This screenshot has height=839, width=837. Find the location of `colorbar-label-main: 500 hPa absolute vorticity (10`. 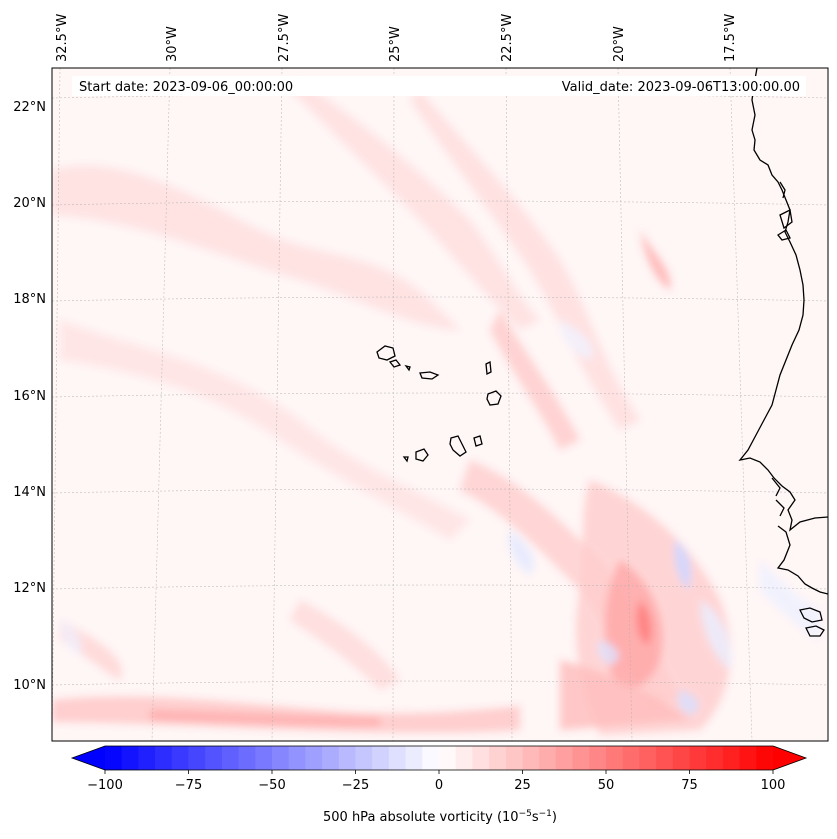

colorbar-label-main: 500 hPa absolute vorticity (10 is located at coordinates (421, 817).